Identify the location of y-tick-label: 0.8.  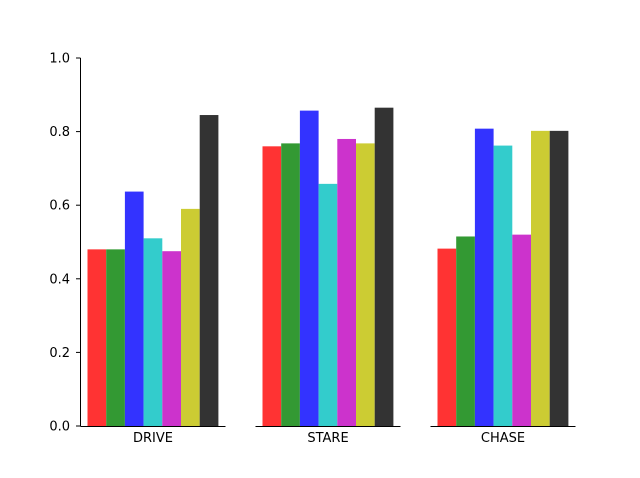
(59, 132).